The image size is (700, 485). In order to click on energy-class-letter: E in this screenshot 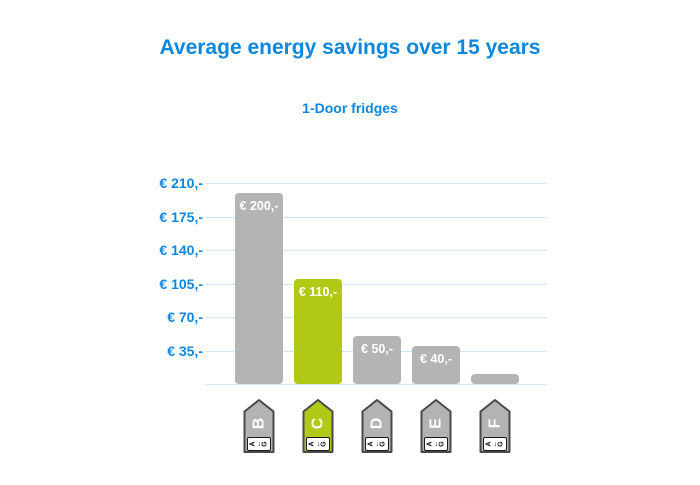, I will do `click(436, 423)`.